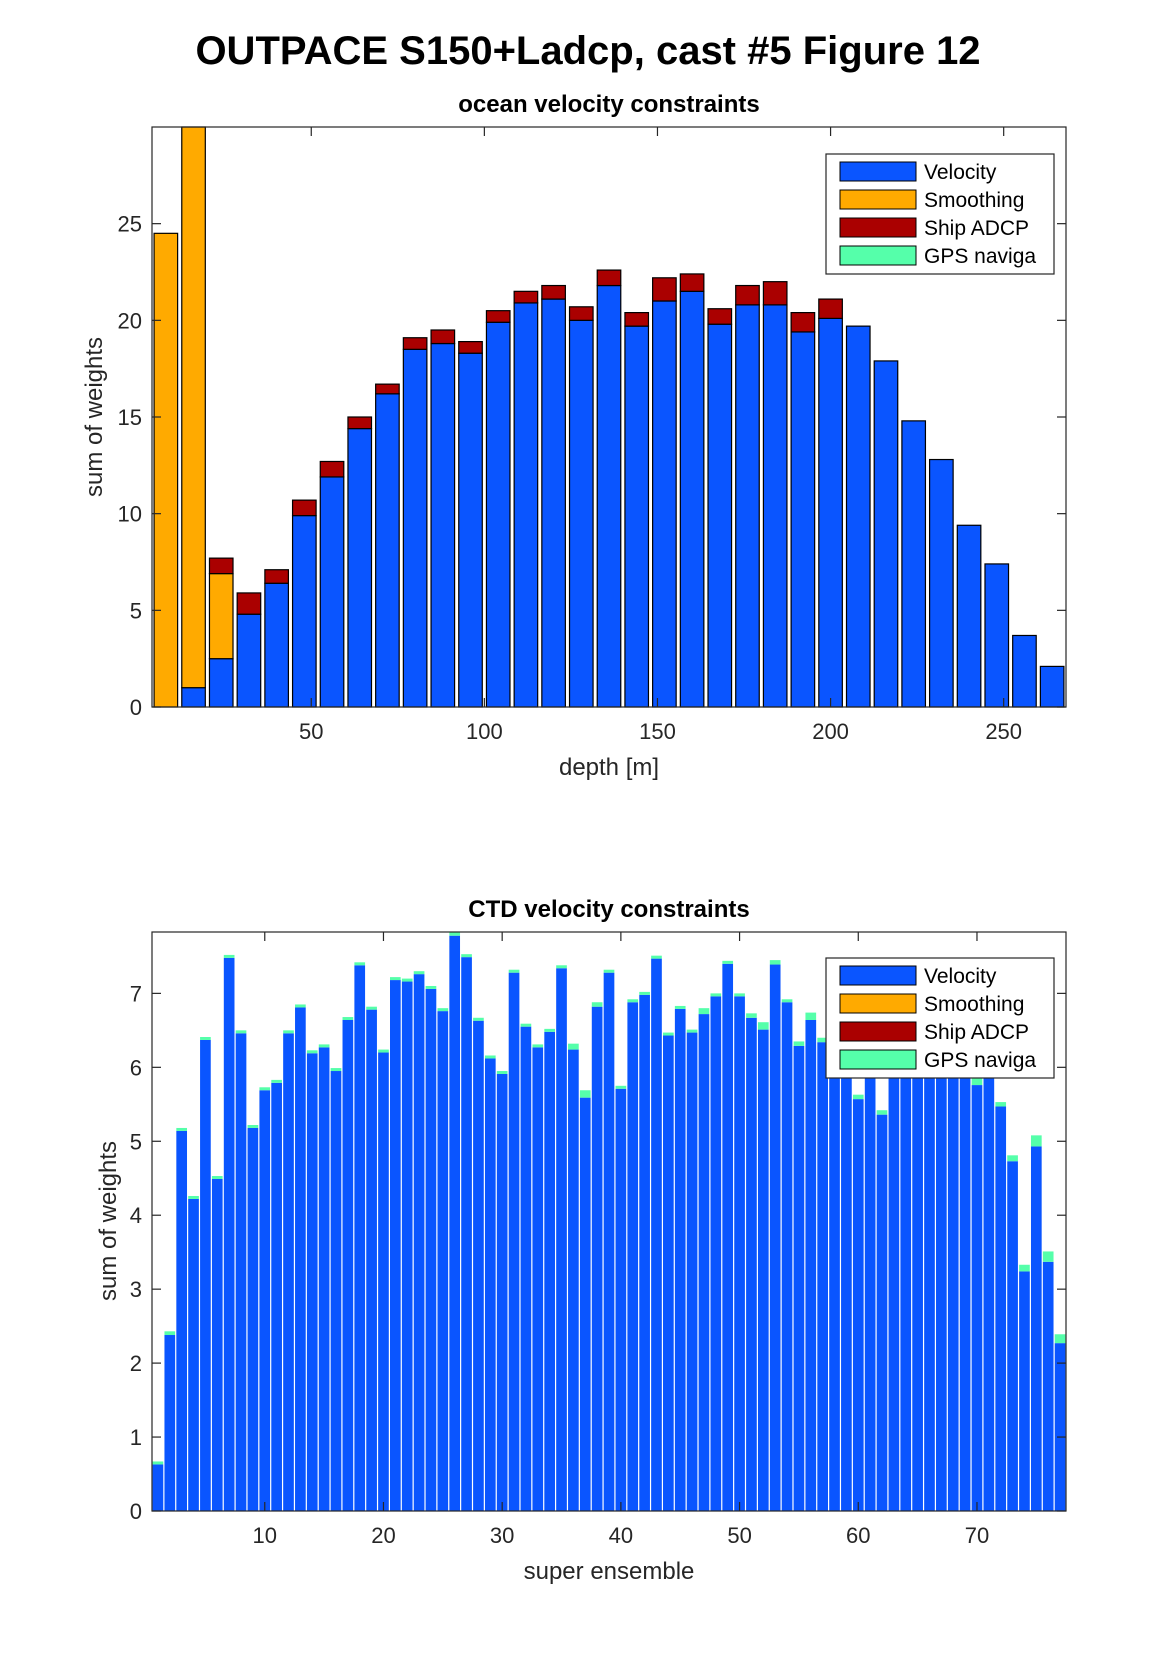 The image size is (1165, 1679). What do you see at coordinates (193, 407) in the screenshot?
I see `bar-smoothing` at bounding box center [193, 407].